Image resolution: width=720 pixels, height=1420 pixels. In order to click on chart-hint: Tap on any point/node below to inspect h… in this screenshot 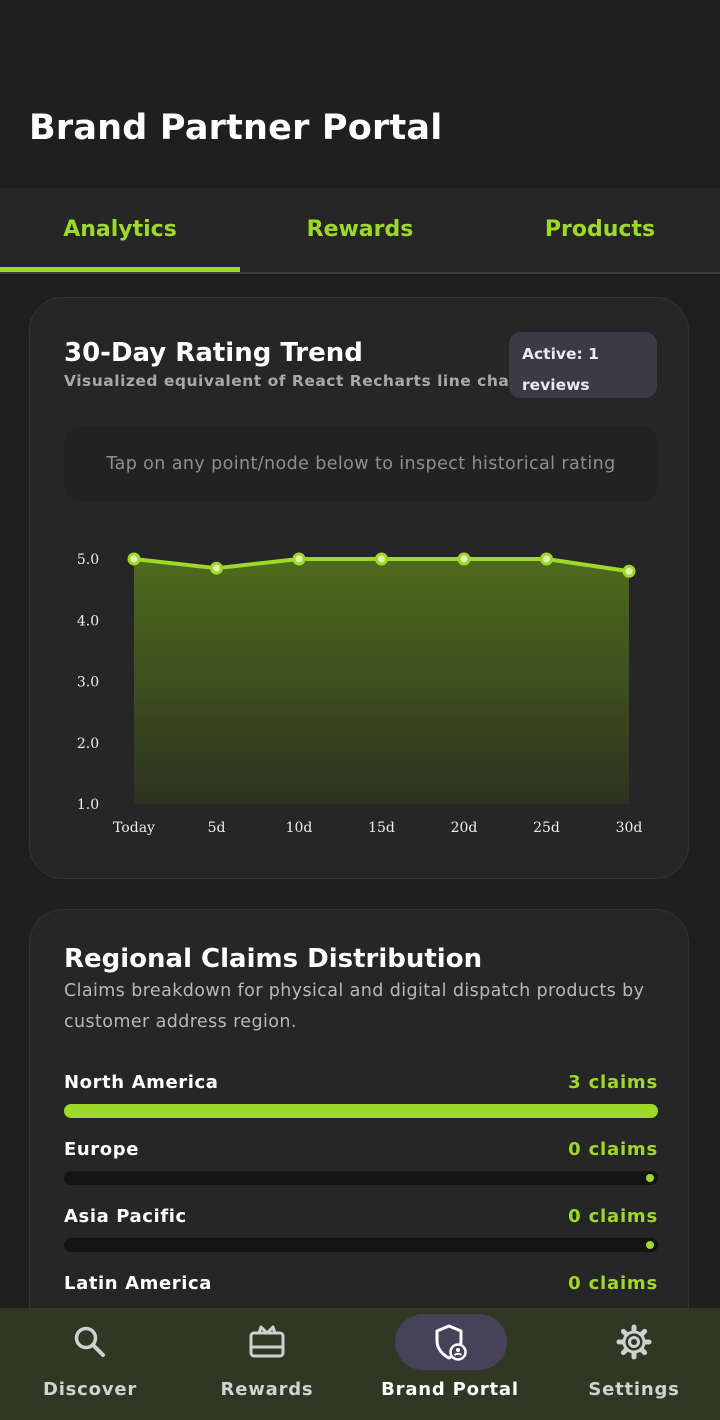, I will do `click(361, 464)`.